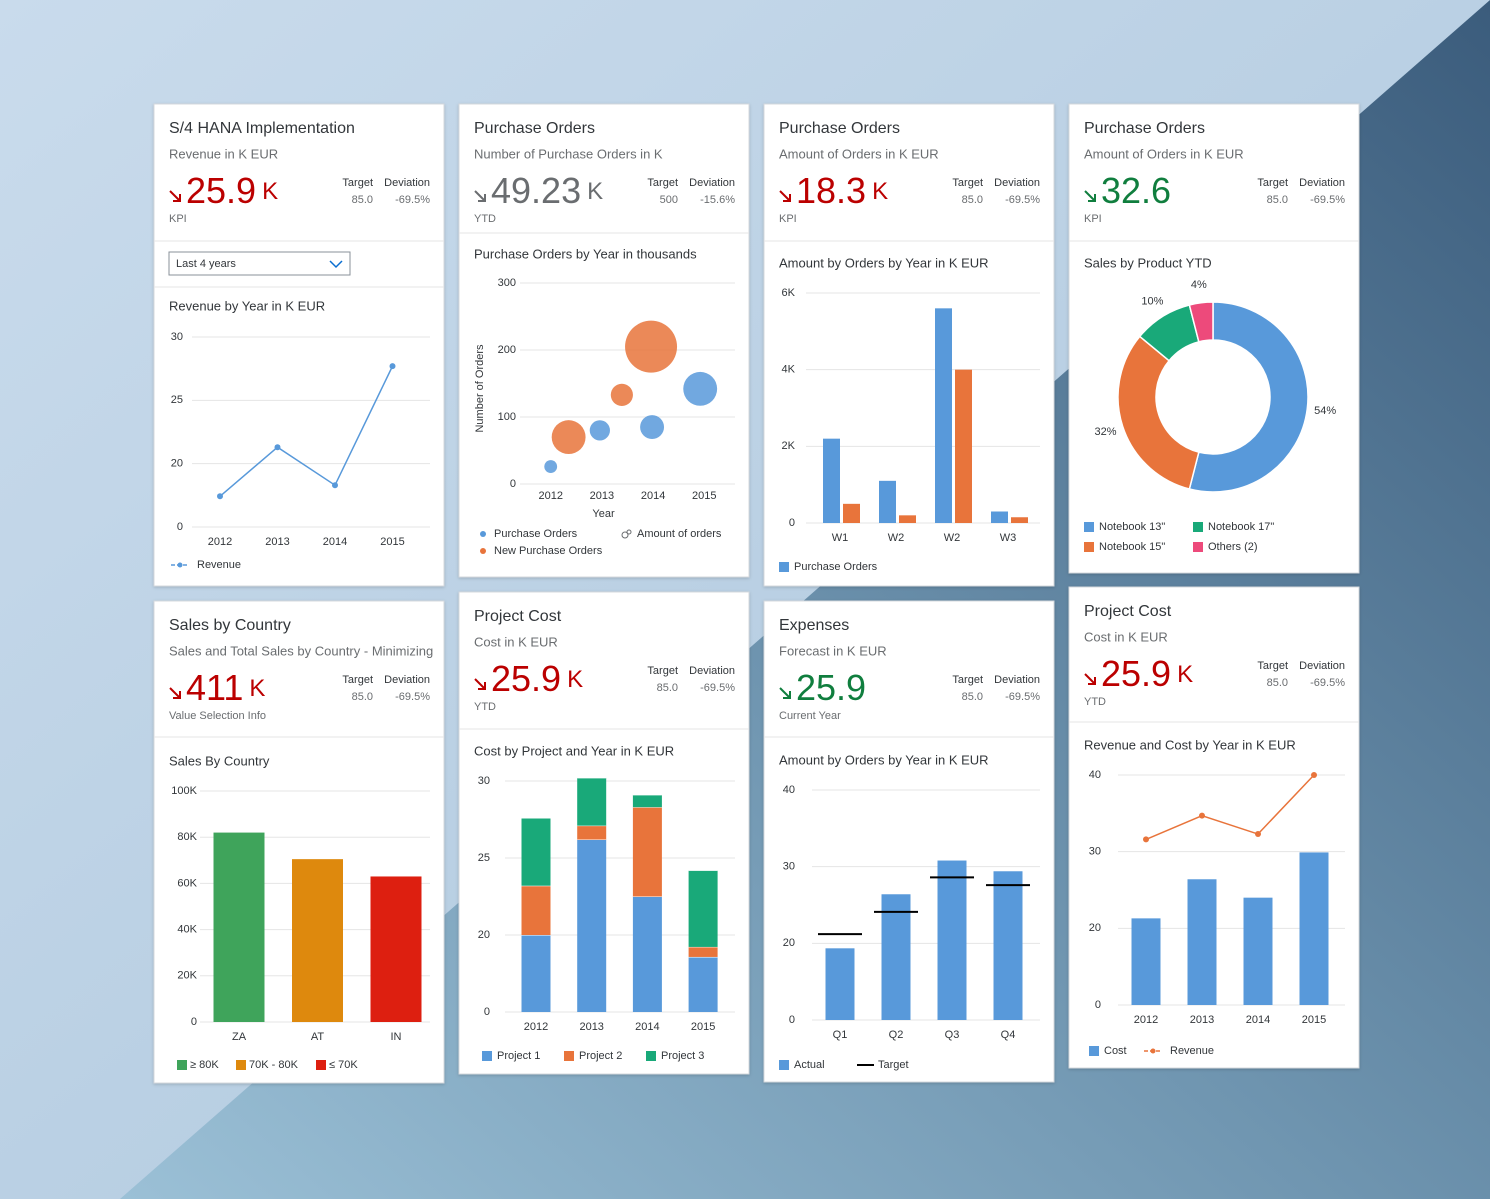 This screenshot has width=1490, height=1199. What do you see at coordinates (485, 219) in the screenshot?
I see `kpi-label: YTD` at bounding box center [485, 219].